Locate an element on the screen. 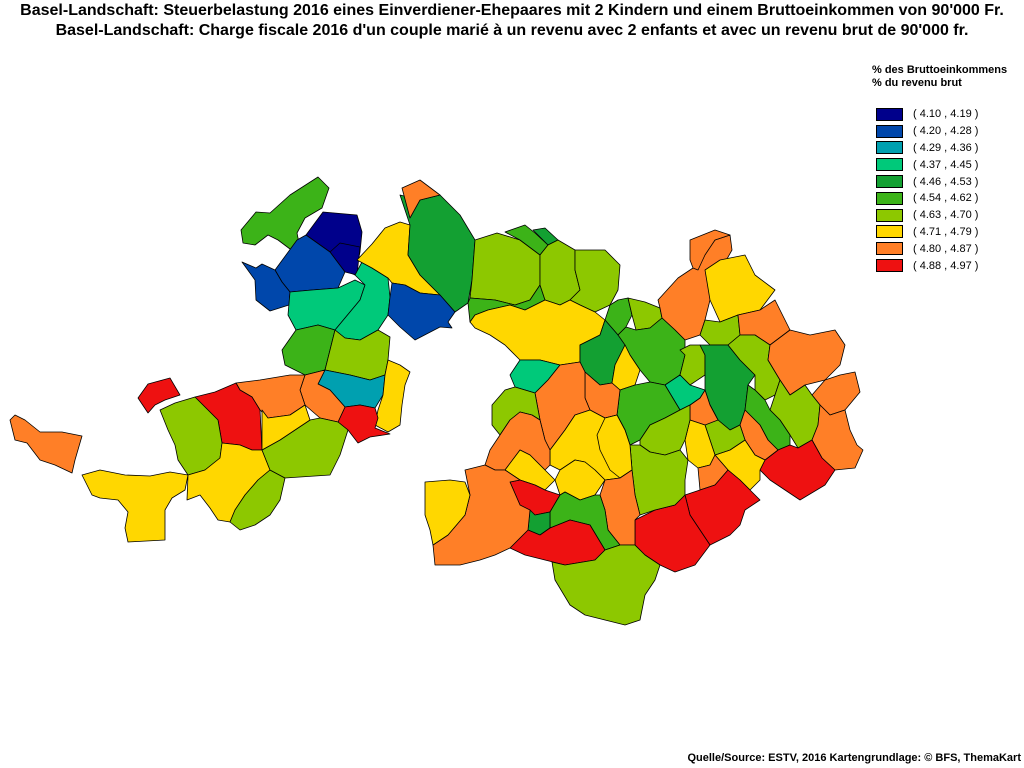 Image resolution: width=1024 pixels, height=768 pixels. legend-title-french: % du revenu brut is located at coordinates (917, 83).